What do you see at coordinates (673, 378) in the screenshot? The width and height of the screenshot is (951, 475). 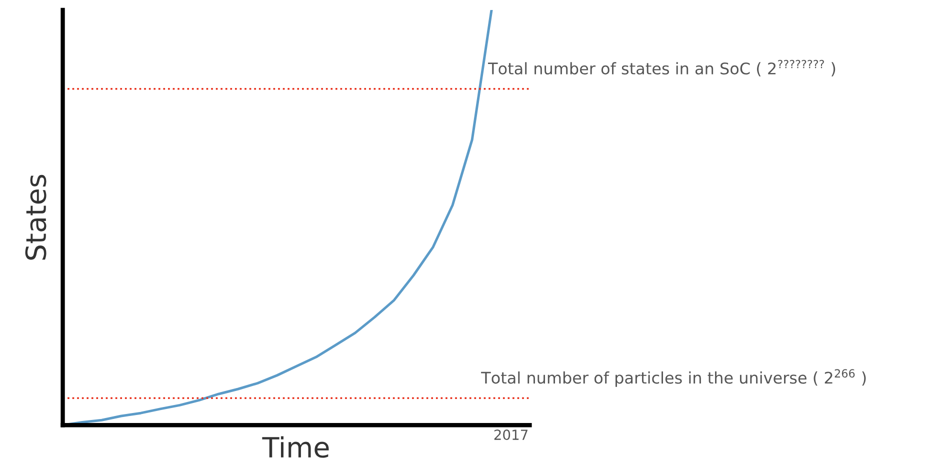 I see `ref-line-label: Total number of particles in the universe ( 2$^{266}$ )` at bounding box center [673, 378].